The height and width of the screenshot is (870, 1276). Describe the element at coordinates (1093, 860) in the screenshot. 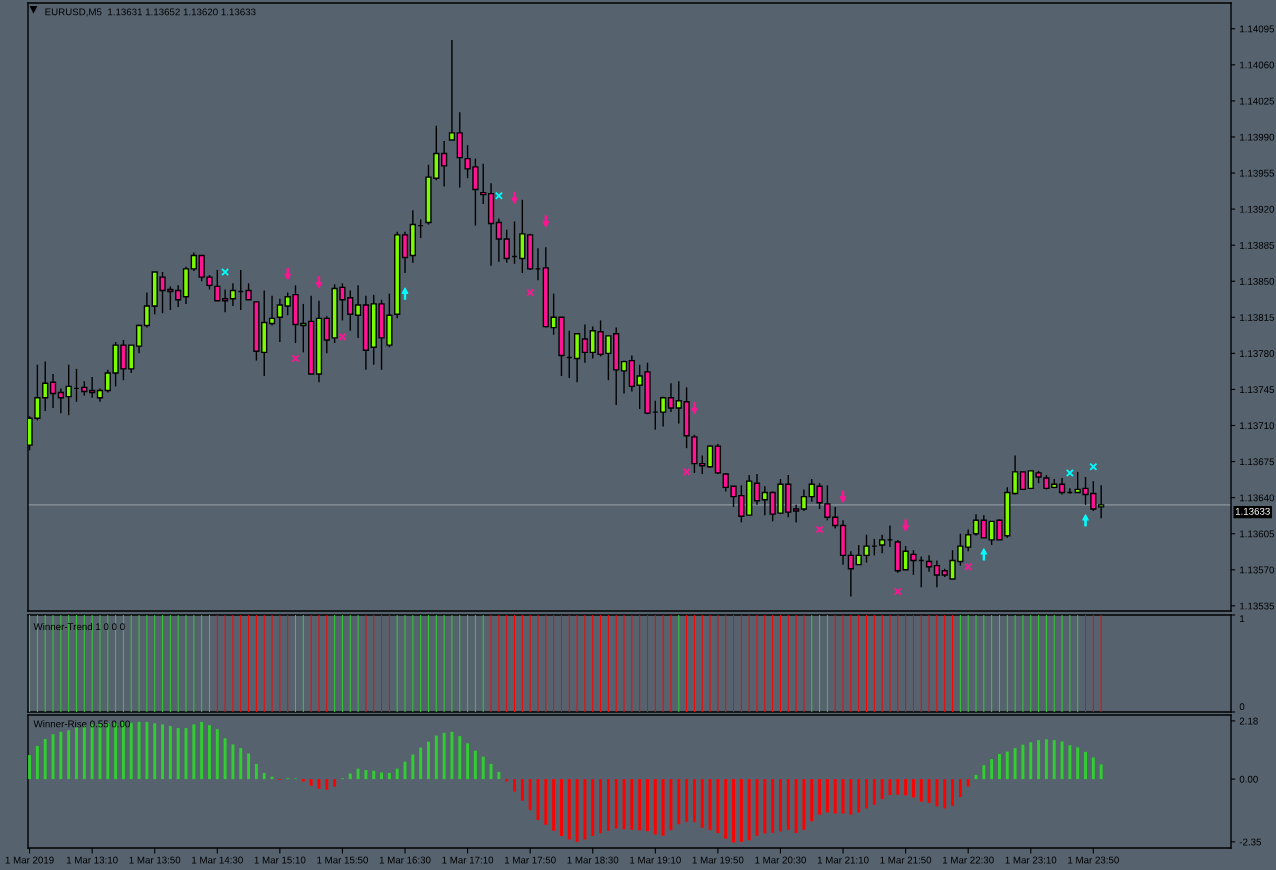

I see `x-tick-label: 1 Mar 23:50` at that location.